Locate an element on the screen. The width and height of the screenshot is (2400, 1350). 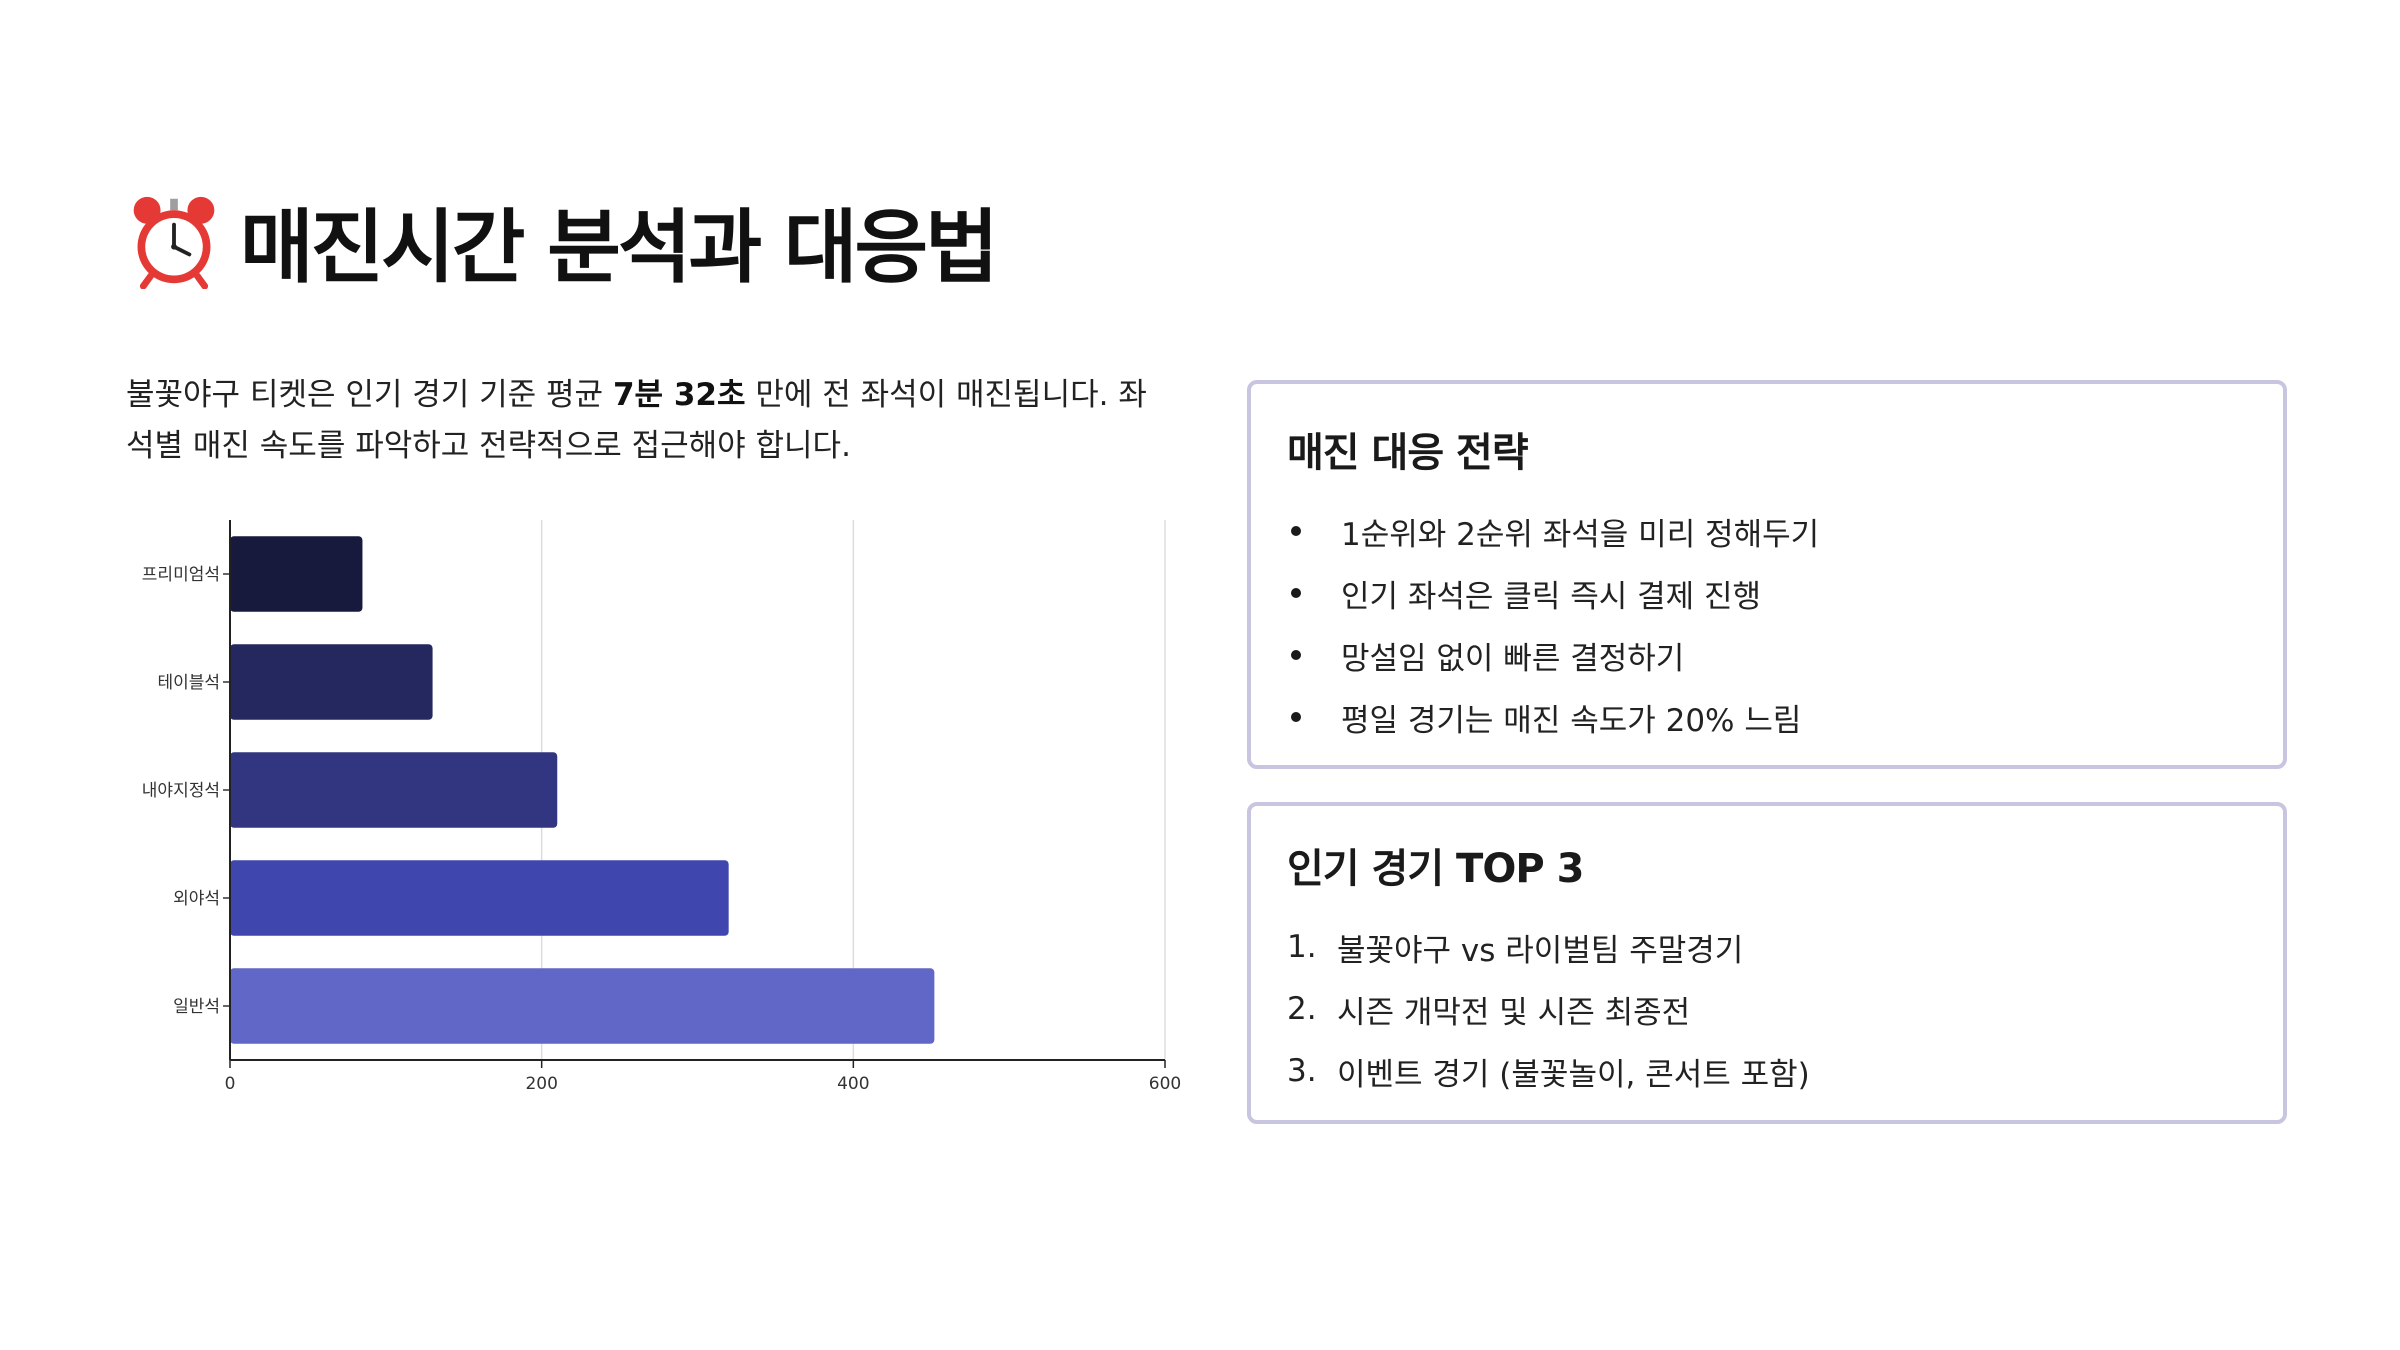
strategy-item: 평일 경기는 매진 속도가 20% 느림 is located at coordinates (1553, 717).